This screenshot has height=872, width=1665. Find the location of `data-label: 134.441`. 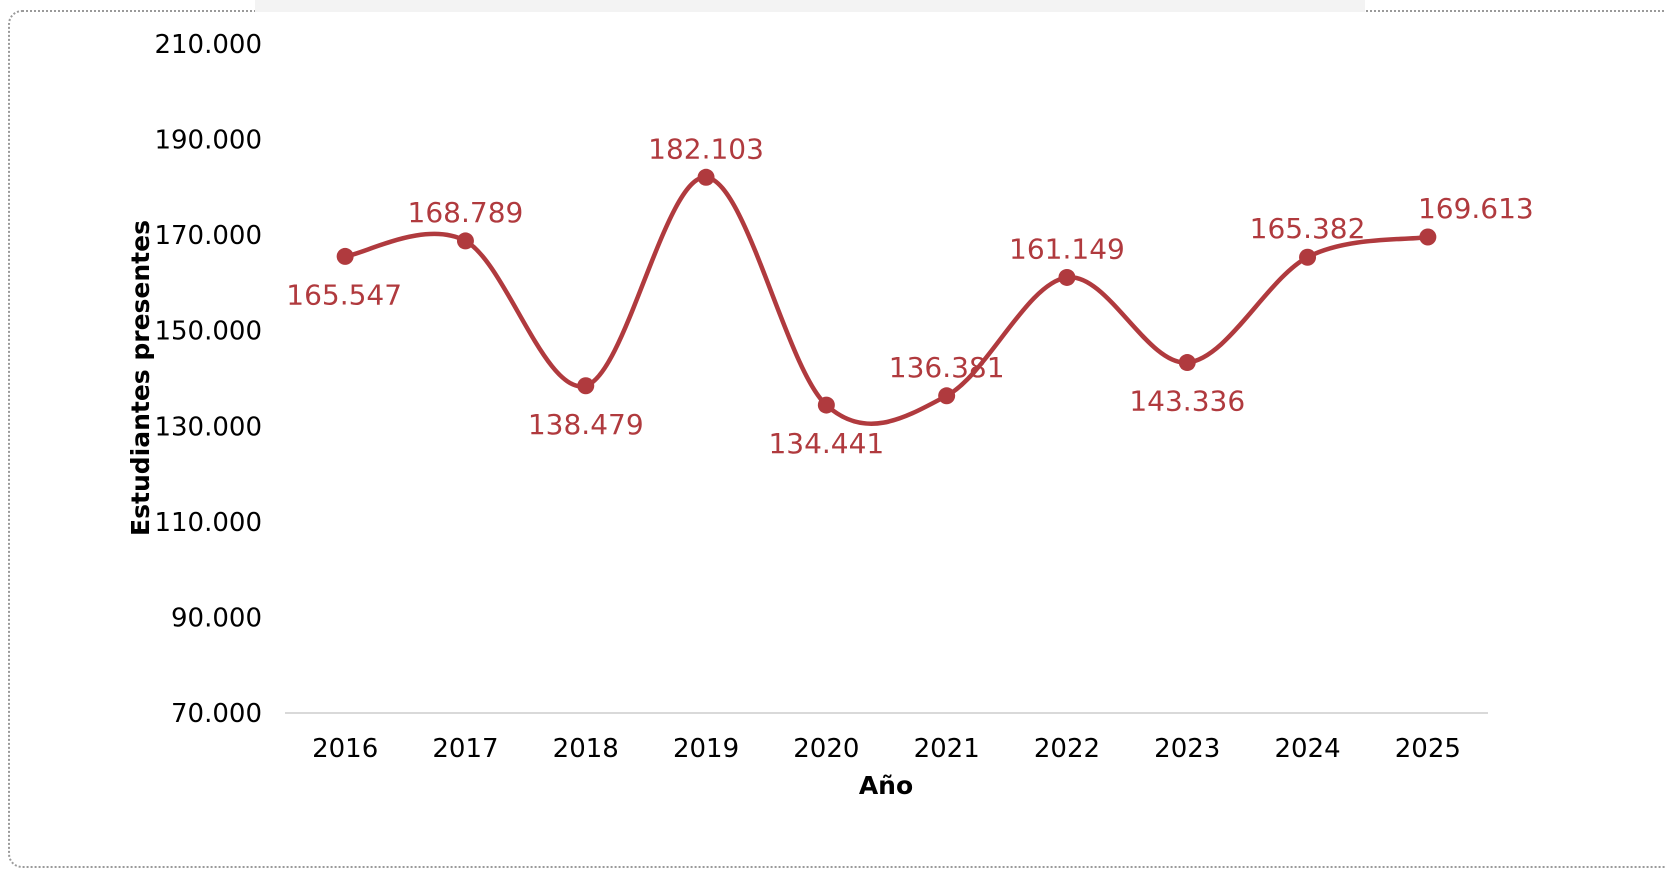

data-label: 134.441 is located at coordinates (826, 443).